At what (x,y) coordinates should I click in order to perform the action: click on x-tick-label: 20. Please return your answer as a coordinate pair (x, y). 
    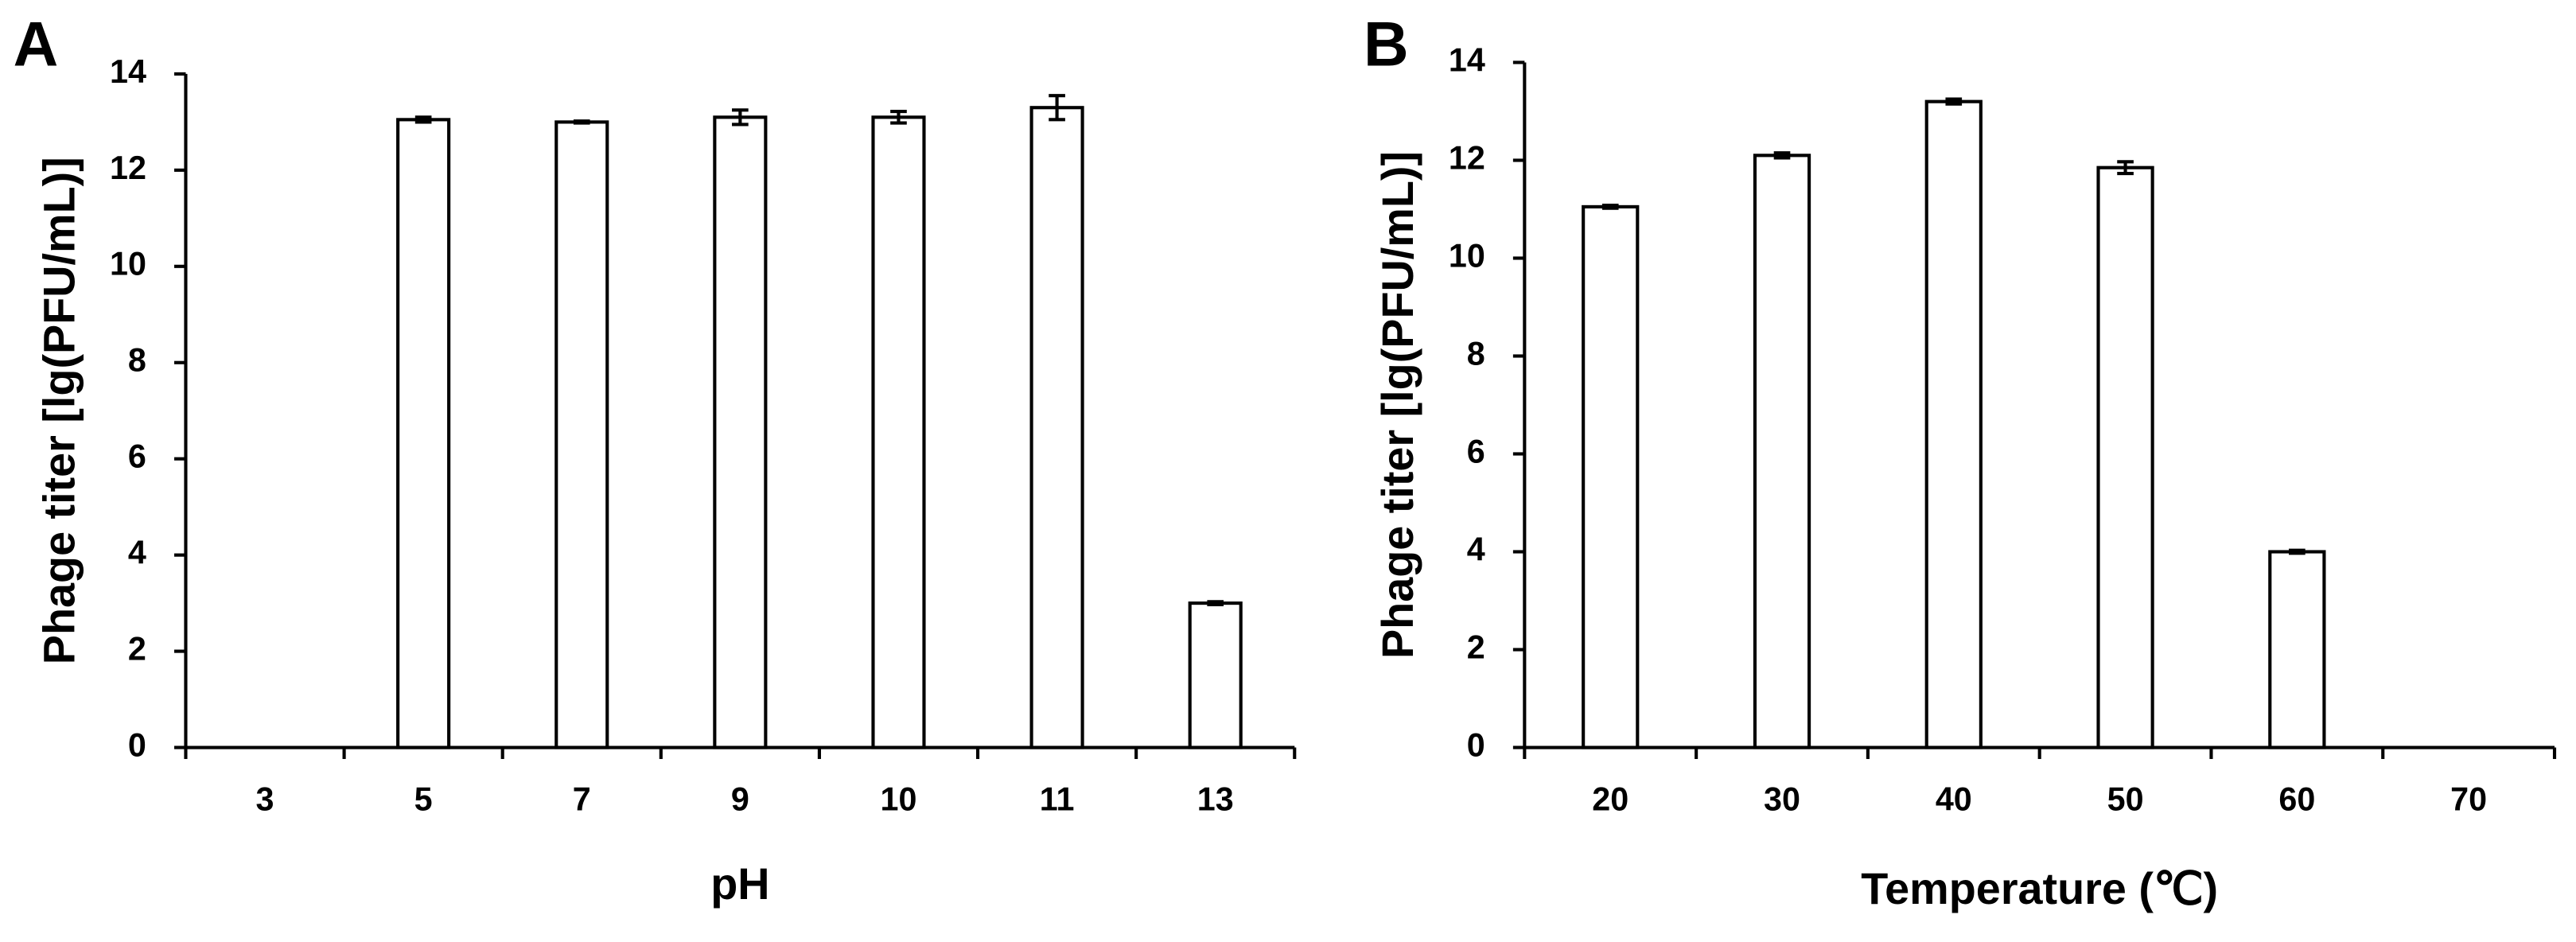
    Looking at the image, I should click on (1610, 799).